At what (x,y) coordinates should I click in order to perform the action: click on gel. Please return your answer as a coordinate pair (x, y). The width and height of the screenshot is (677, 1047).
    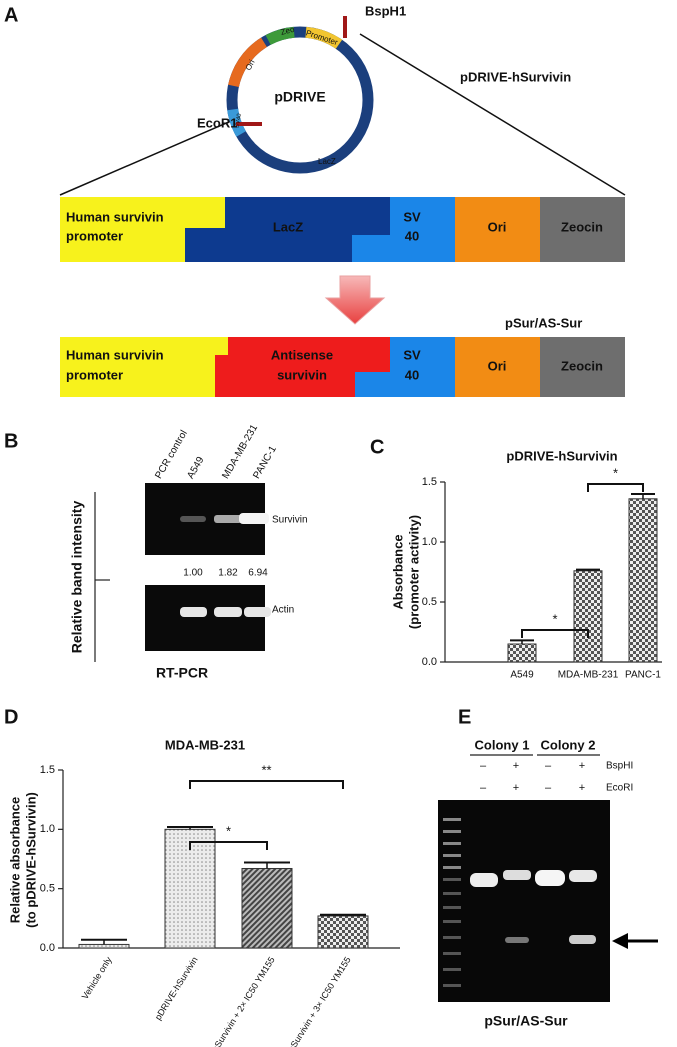
    Looking at the image, I should click on (205, 618).